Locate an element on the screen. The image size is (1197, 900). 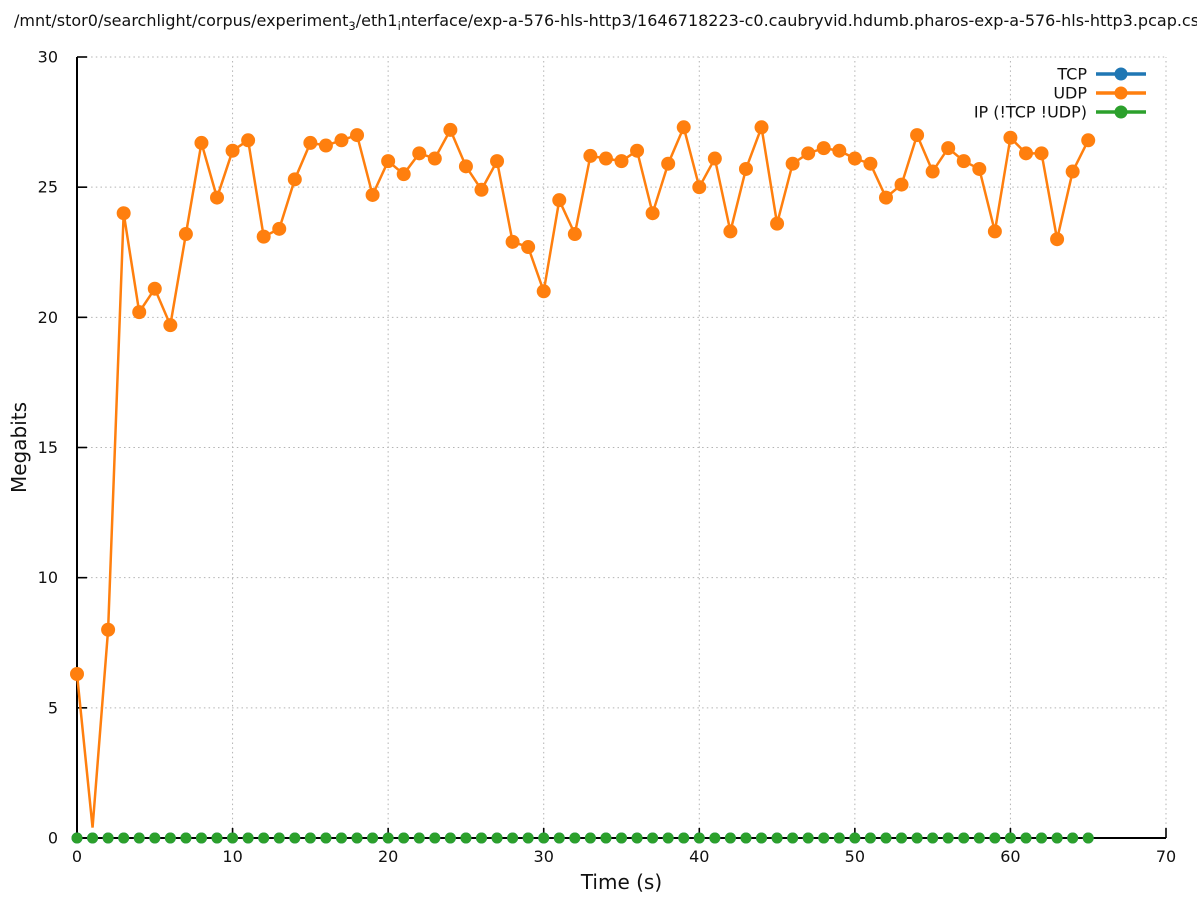
y-tick-label: 15 is located at coordinates (48, 447).